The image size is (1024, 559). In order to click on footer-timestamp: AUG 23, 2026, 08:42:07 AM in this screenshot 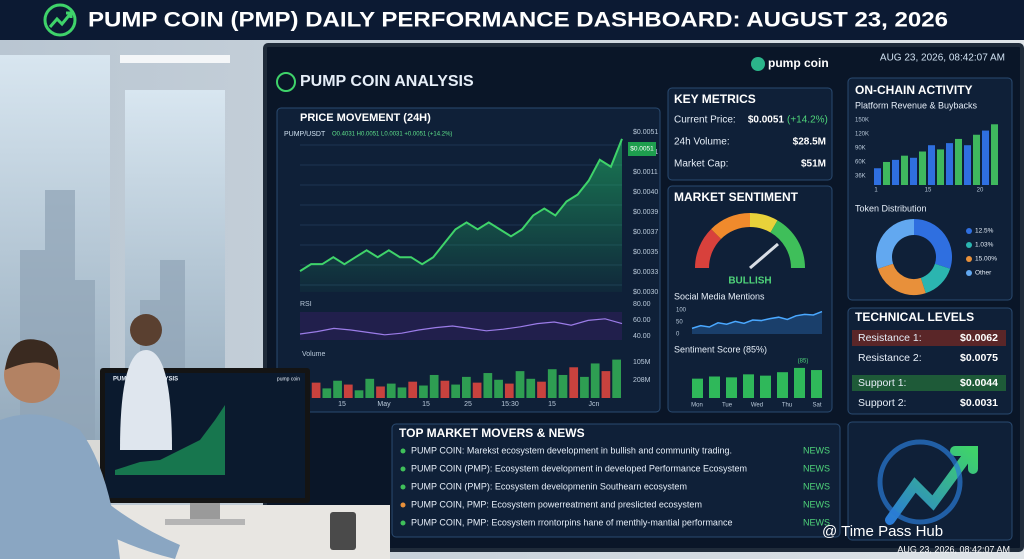, I will do `click(953, 549)`.